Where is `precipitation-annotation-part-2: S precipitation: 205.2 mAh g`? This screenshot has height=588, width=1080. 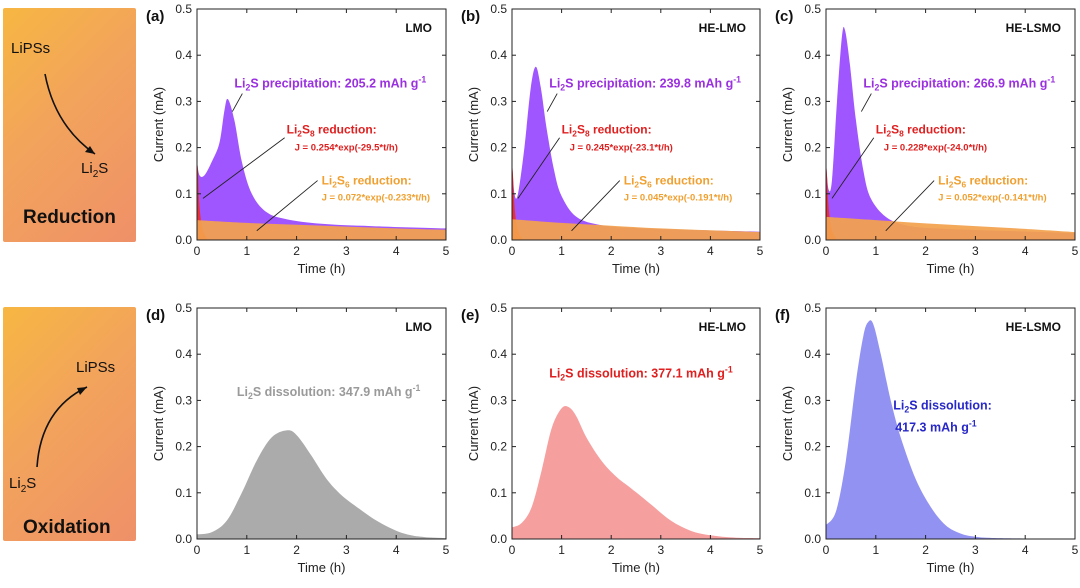 precipitation-annotation-part-2: S precipitation: 205.2 mAh g is located at coordinates (334, 84).